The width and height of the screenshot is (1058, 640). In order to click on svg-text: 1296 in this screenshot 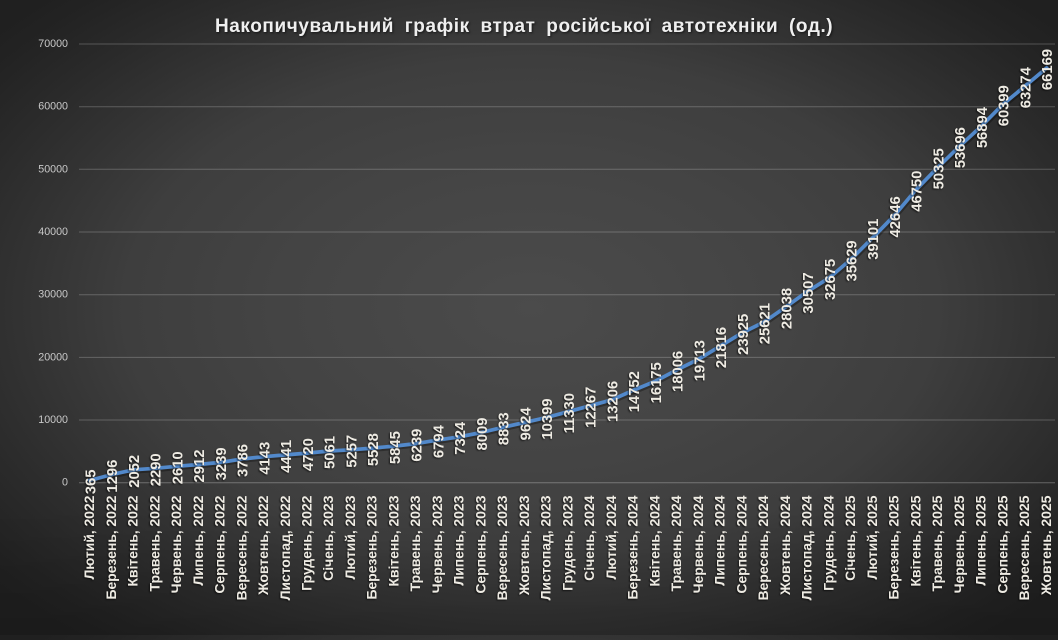, I will do `click(113, 476)`.